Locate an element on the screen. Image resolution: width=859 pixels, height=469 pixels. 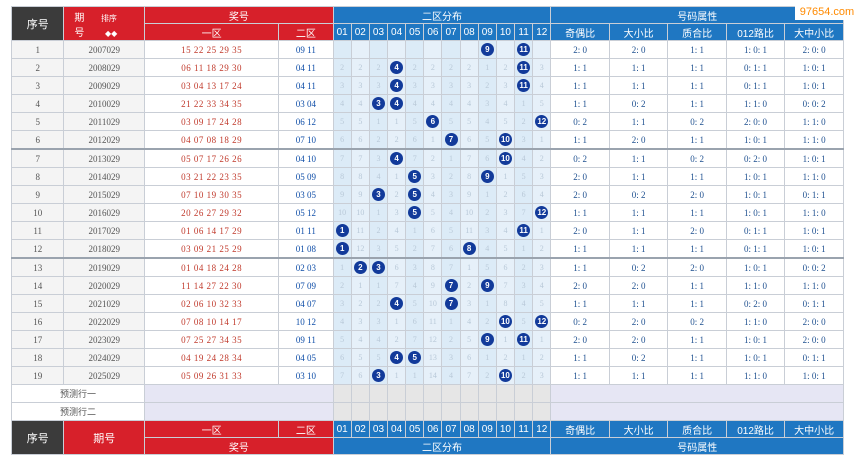
row-zone1-numbers: 07 10 19 30 35 is located at coordinates (212, 194).